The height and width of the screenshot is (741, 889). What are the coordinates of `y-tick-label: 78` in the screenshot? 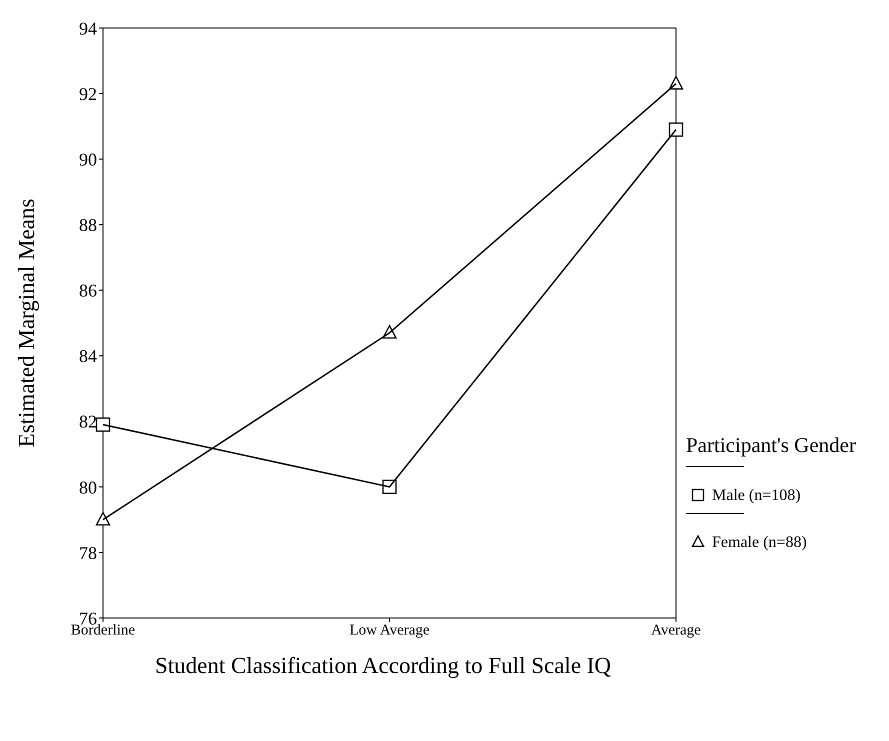 It's located at (88, 552).